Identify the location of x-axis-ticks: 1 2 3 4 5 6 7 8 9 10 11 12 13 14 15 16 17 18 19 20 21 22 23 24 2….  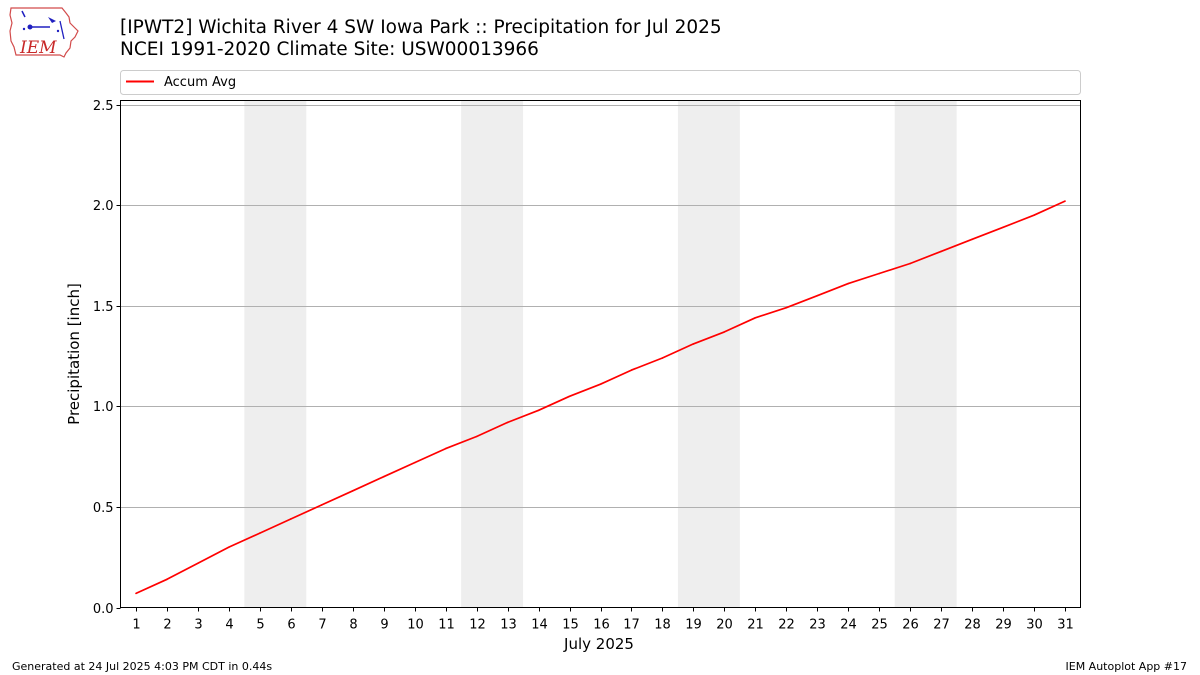
(603, 620).